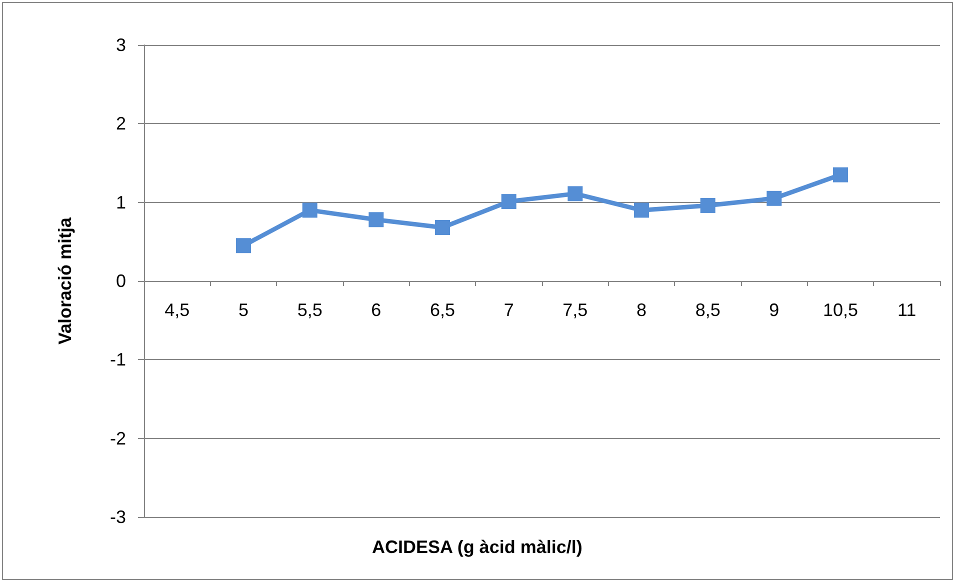 This screenshot has height=584, width=957. I want to click on y-tick-label: -2, so click(118, 438).